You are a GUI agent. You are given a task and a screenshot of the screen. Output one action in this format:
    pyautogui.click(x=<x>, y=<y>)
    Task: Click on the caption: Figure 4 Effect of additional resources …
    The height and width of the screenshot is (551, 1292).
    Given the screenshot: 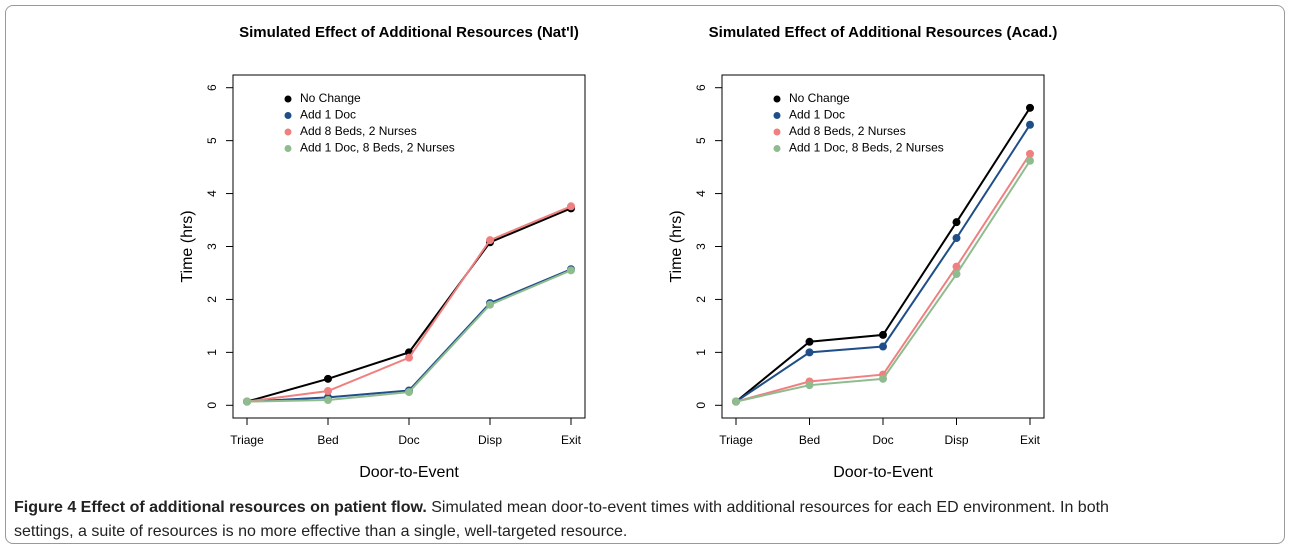 What is the action you would take?
    pyautogui.click(x=564, y=520)
    